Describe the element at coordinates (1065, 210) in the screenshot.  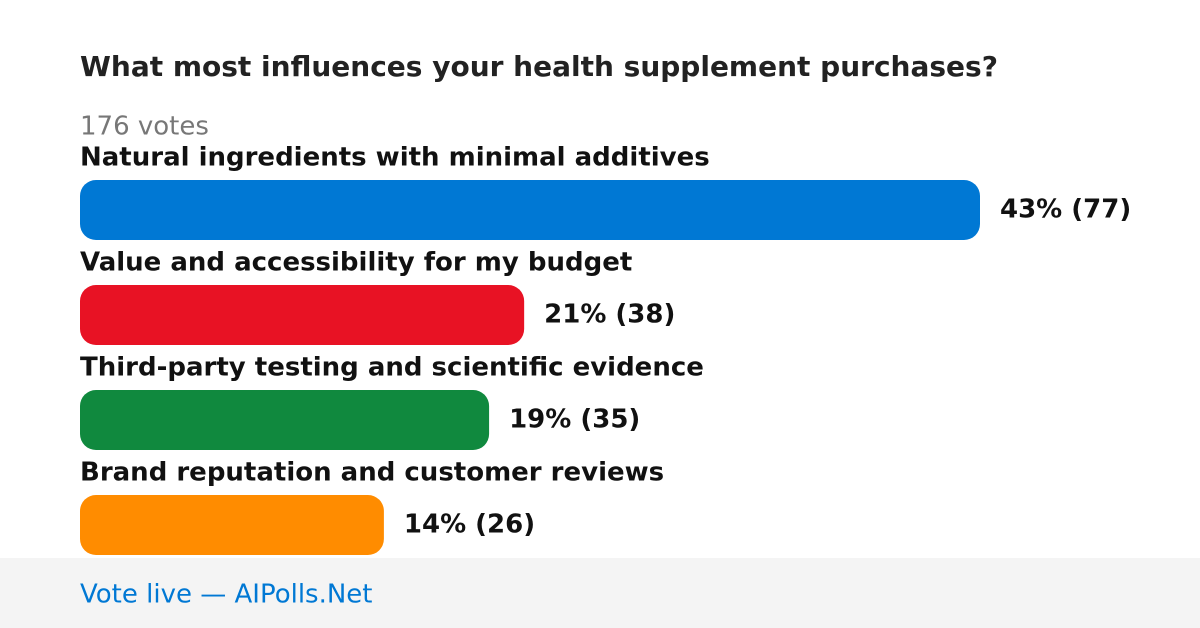
I see `value-label: 43% (77)` at that location.